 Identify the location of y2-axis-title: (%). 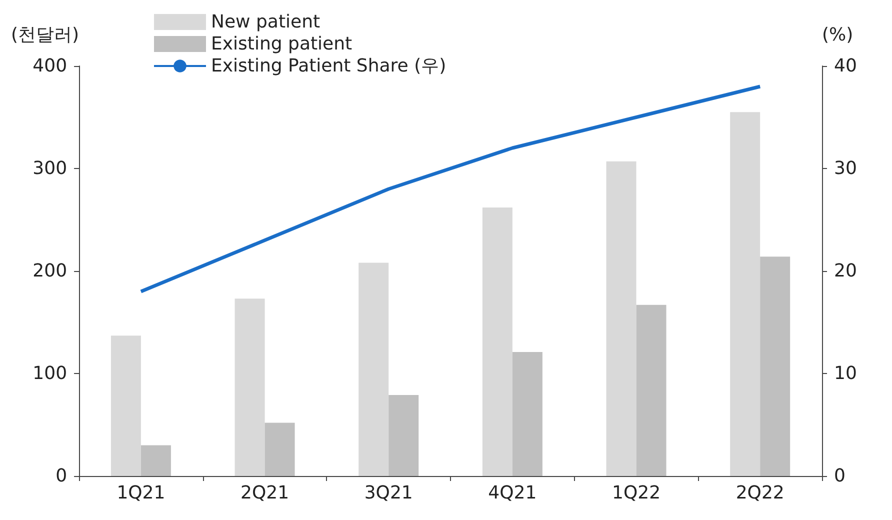
(838, 35).